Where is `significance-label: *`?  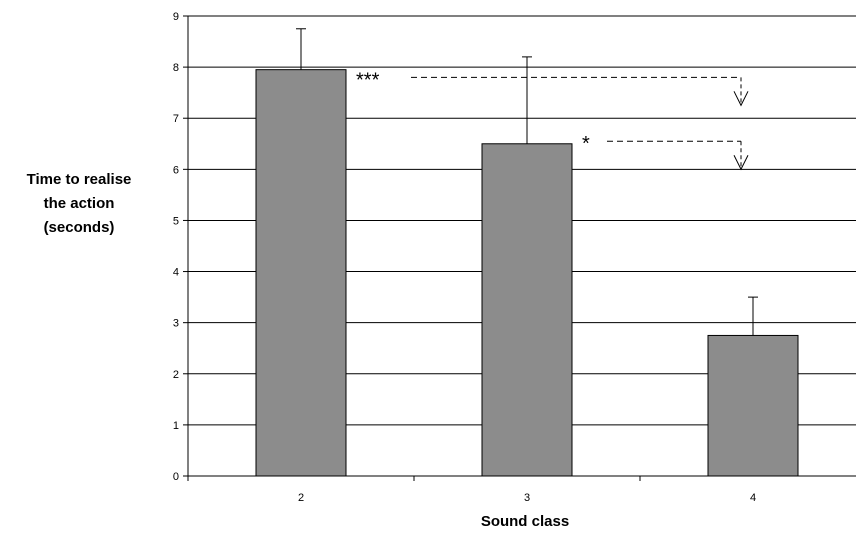 significance-label: * is located at coordinates (586, 144).